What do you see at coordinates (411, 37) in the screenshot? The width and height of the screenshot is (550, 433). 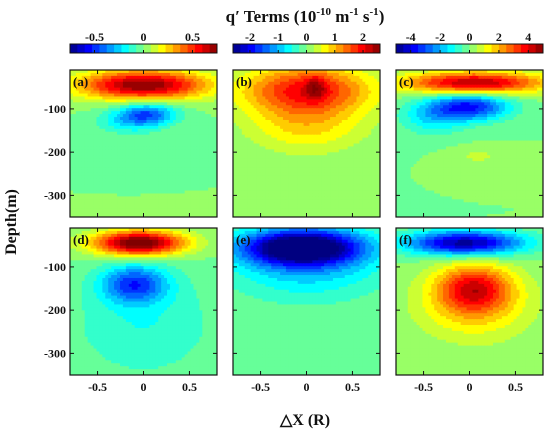 I see `colorbar-tick-label: -4` at bounding box center [411, 37].